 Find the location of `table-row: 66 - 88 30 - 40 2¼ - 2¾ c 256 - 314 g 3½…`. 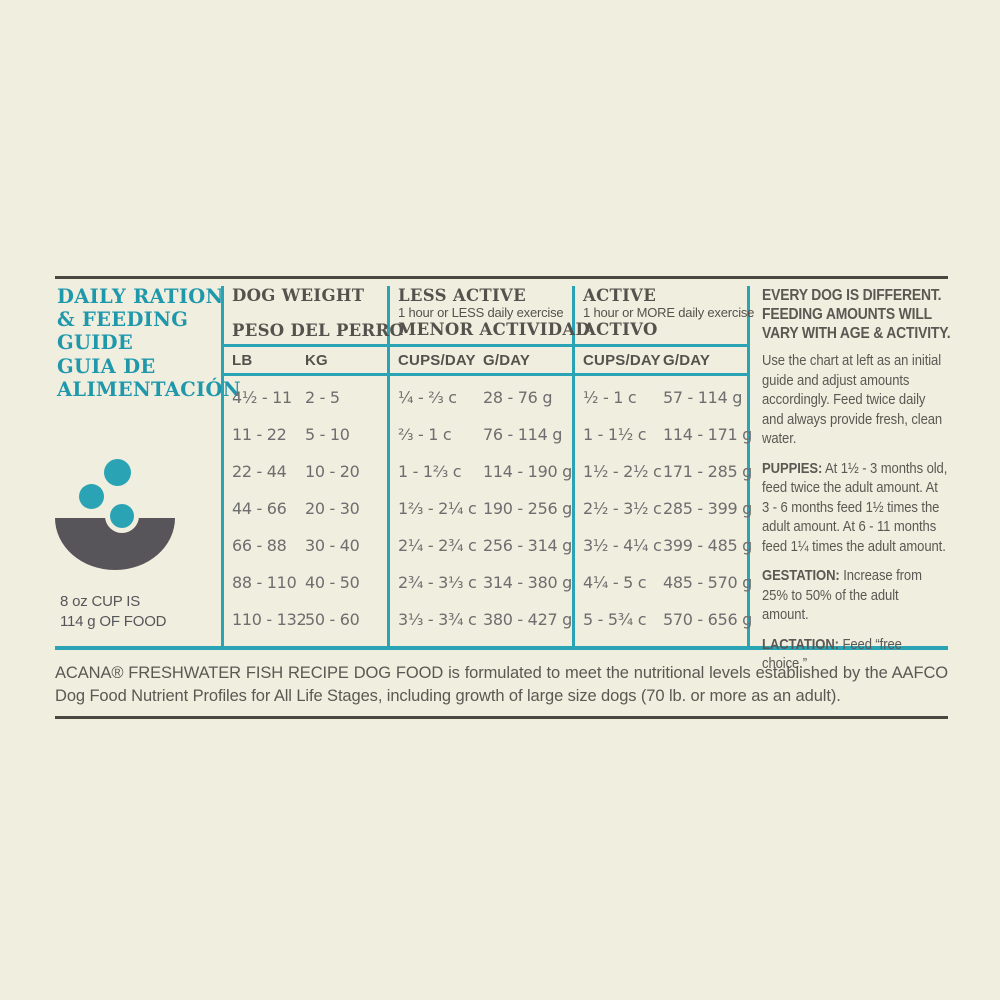

table-row: 66 - 88 30 - 40 2¼ - 2¾ c 256 - 314 g 3½… is located at coordinates (500, 546).